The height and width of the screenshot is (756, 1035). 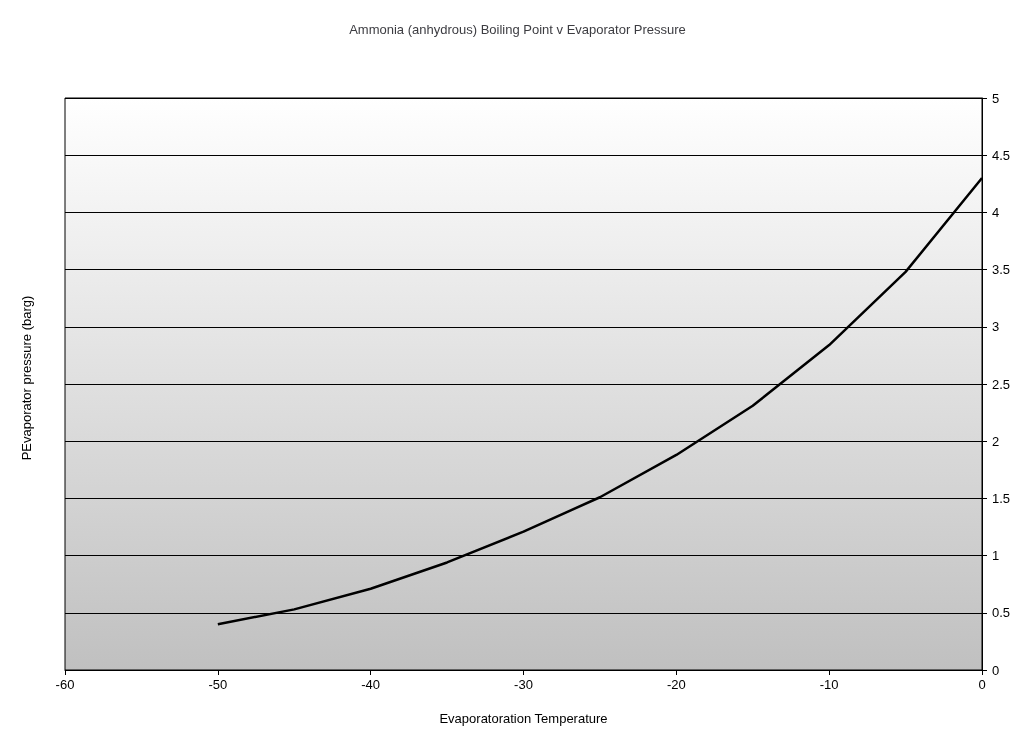 I want to click on y-tick-label: 2, so click(x=996, y=441).